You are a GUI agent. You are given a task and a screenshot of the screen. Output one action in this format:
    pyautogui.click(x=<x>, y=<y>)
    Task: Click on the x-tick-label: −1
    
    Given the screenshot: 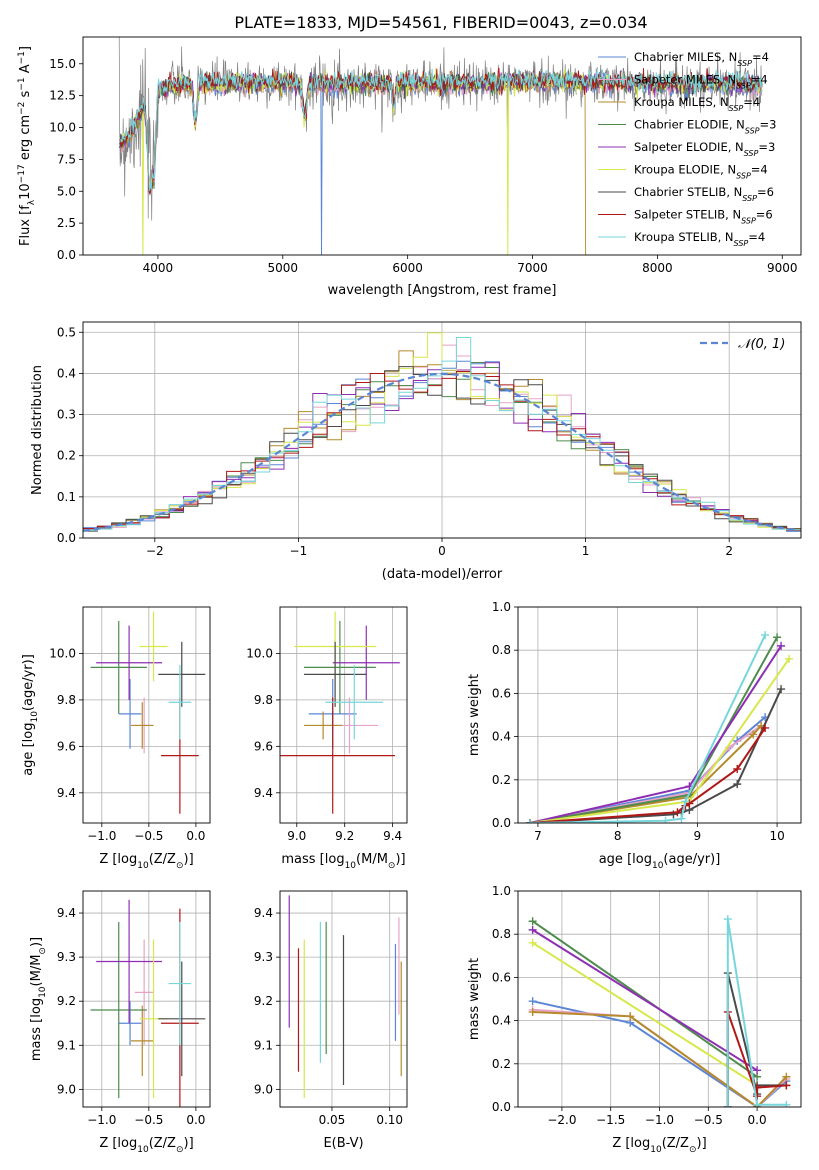 What is the action you would take?
    pyautogui.click(x=299, y=551)
    